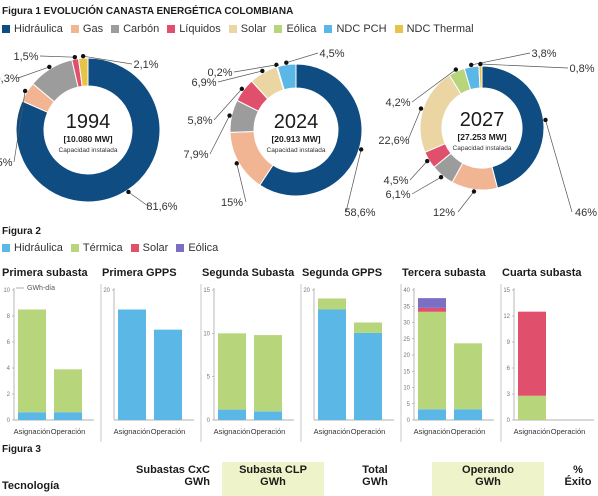  Describe the element at coordinates (468, 376) in the screenshot. I see `bar-operacion-termica` at that location.